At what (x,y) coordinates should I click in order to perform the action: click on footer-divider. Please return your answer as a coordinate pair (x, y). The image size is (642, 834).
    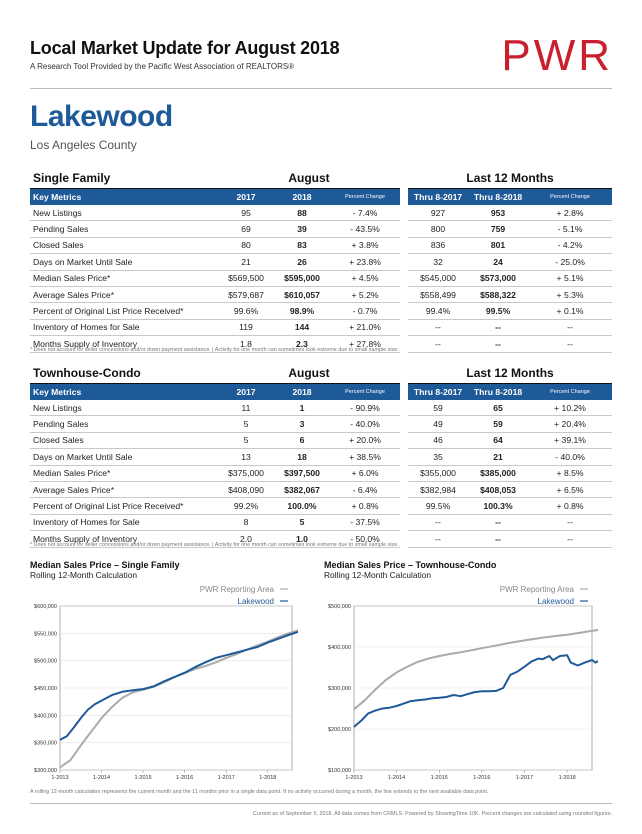
    Looking at the image, I should click on (321, 803).